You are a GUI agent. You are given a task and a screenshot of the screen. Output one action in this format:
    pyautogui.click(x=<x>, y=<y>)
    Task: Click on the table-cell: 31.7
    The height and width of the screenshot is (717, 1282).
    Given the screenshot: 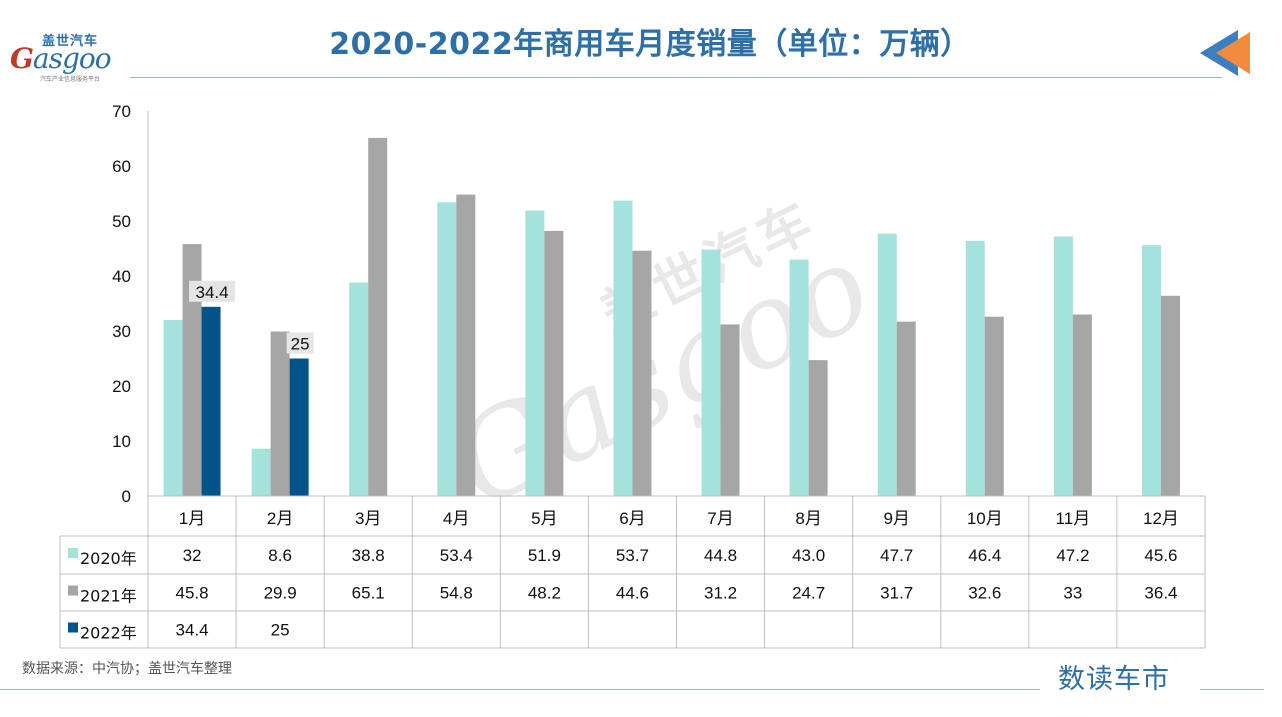 What is the action you would take?
    pyautogui.click(x=896, y=593)
    